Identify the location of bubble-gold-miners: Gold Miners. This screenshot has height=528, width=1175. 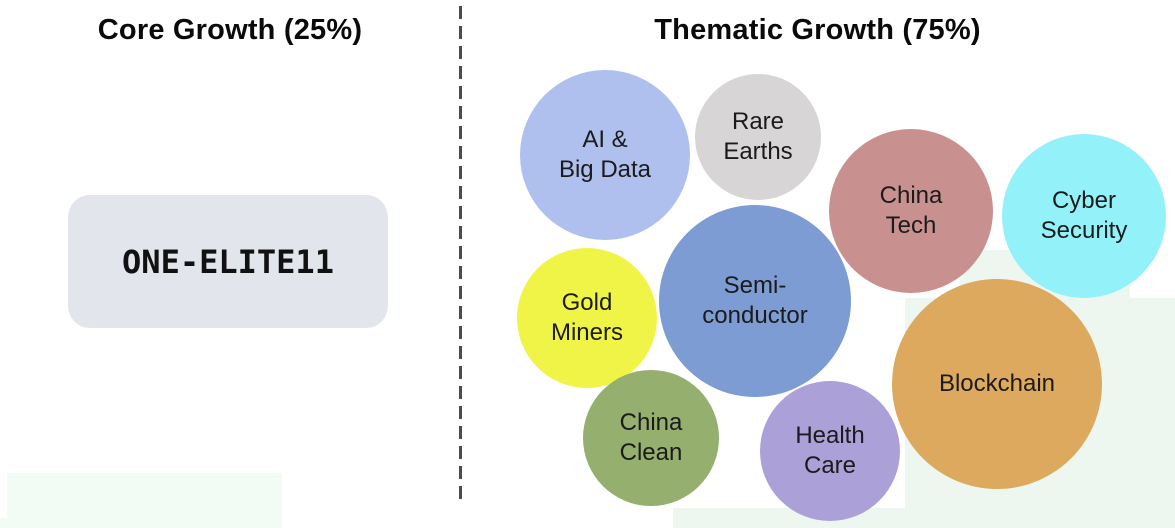
(587, 318).